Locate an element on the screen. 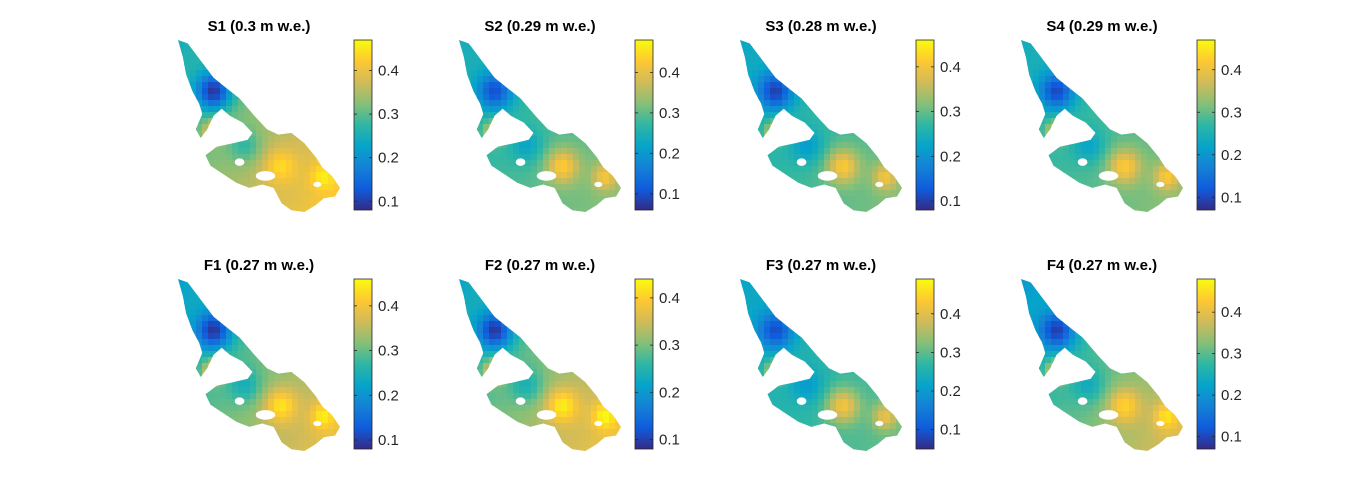  panel-1: S1 (0.3 m w.e.) 0.1 0.2 0.3 0.4 is located at coordinates (288, 115).